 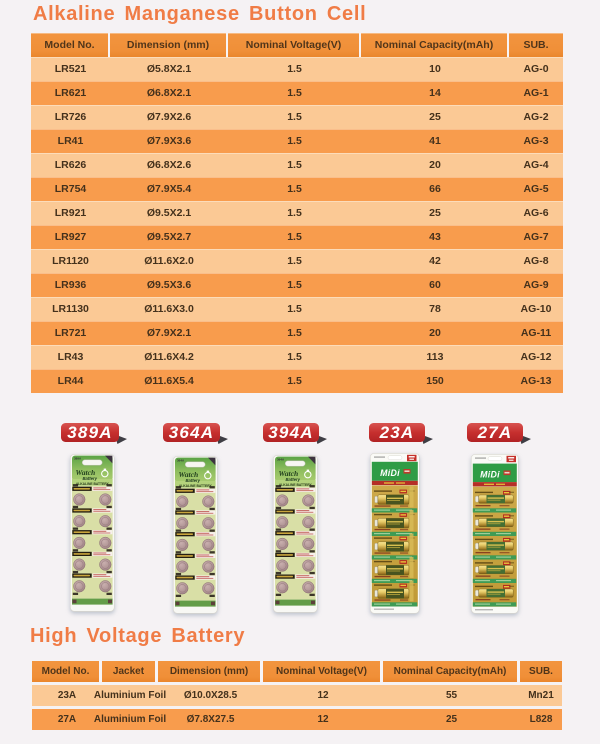 What do you see at coordinates (281, 459) in the screenshot?
I see `svg-text: 394A` at bounding box center [281, 459].